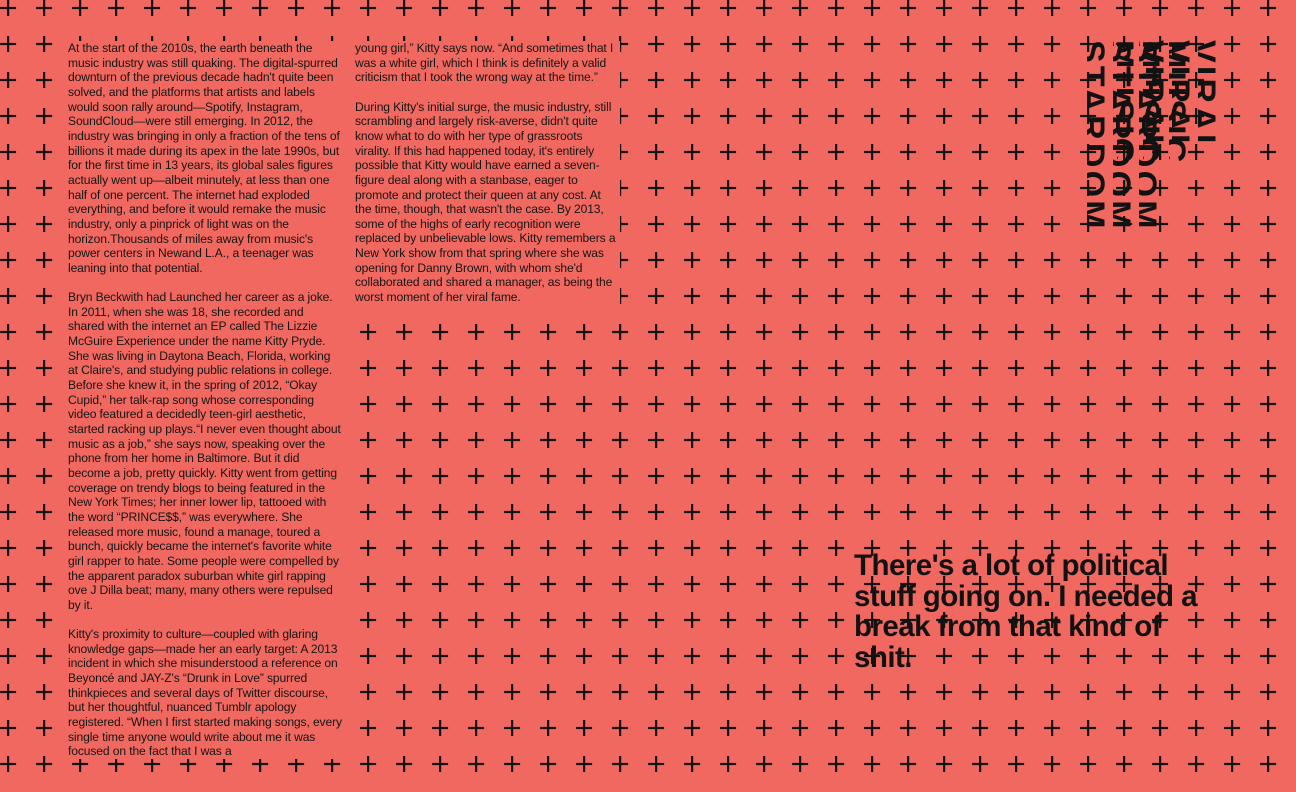 The image size is (1296, 792). I want to click on running-head-word-stardom: STARDOM, so click(1097, 136).